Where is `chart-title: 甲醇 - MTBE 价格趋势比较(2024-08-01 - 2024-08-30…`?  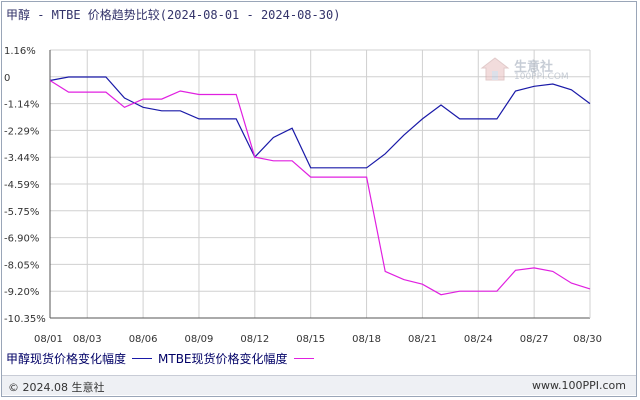
chart-title: 甲醇 - MTBE 价格趋势比较(2024-08-01 - 2024-08-30… is located at coordinates (173, 15).